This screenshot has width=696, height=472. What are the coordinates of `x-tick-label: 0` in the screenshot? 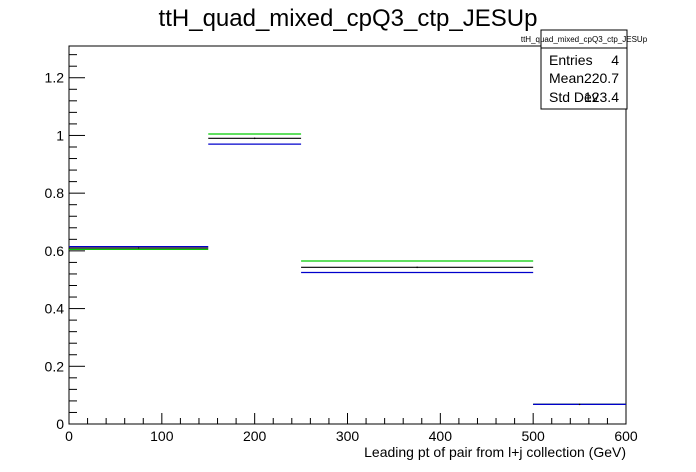 It's located at (69, 436).